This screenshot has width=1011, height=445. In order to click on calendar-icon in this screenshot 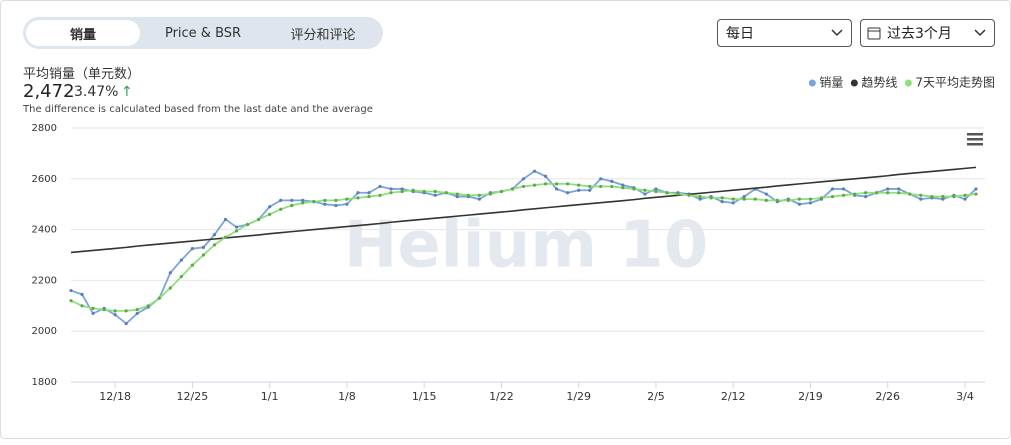, I will do `click(874, 33)`.